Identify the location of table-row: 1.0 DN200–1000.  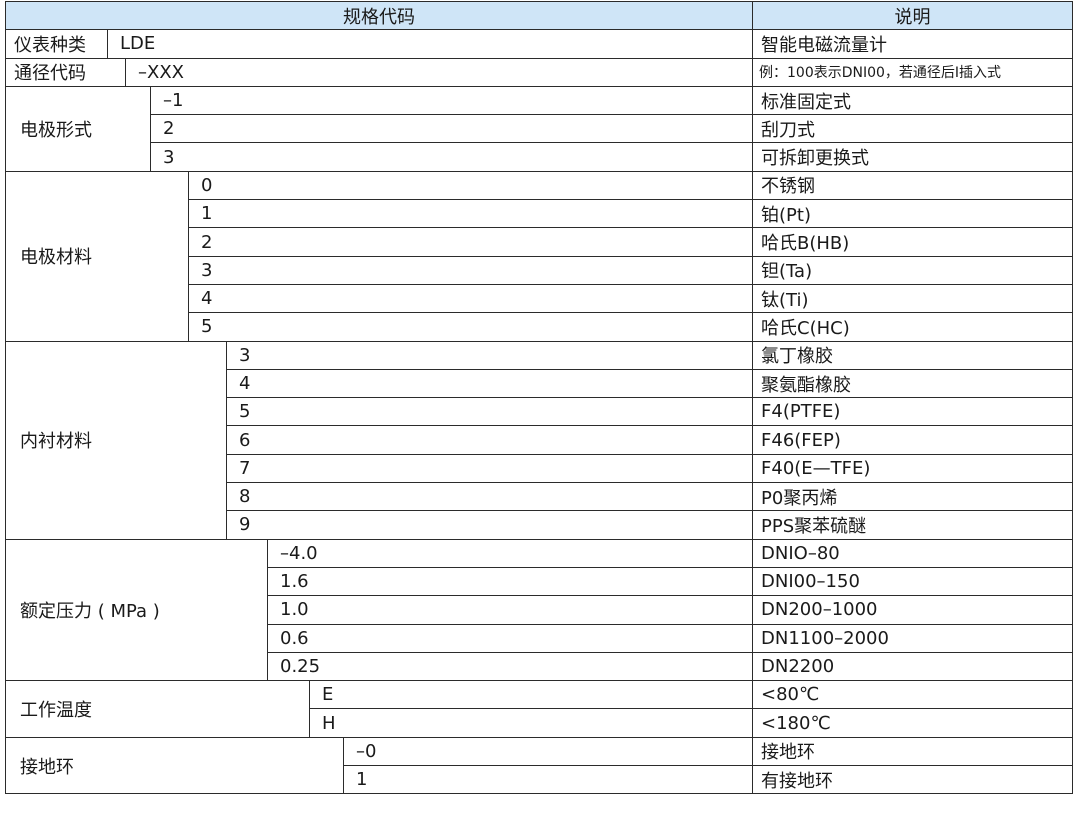
(540, 610).